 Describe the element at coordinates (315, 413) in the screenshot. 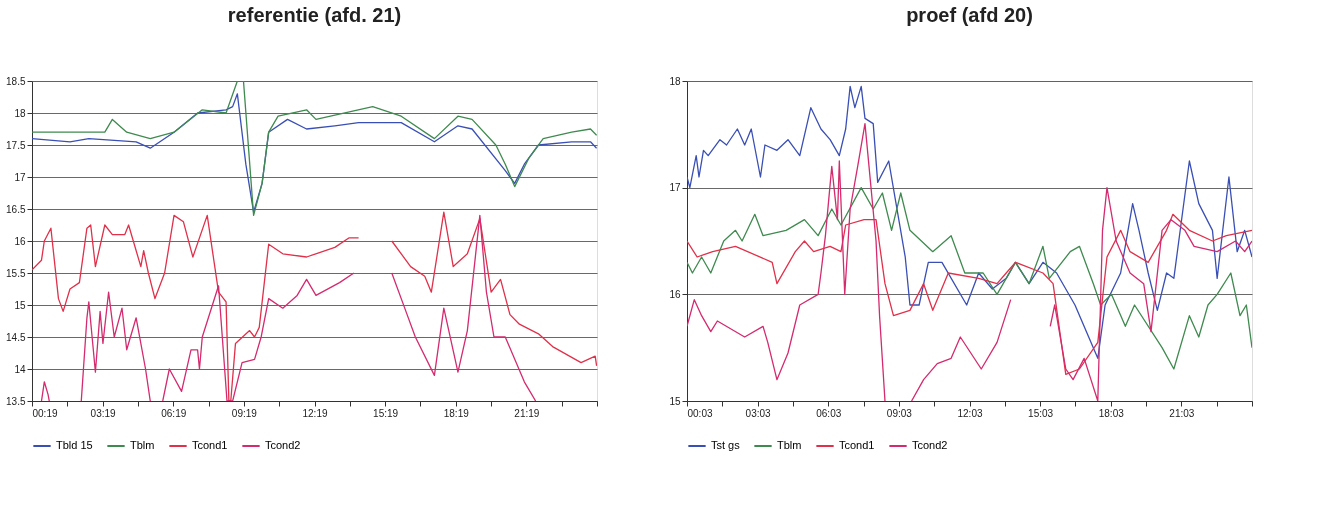

I see `x-tick-label: 12:19` at that location.